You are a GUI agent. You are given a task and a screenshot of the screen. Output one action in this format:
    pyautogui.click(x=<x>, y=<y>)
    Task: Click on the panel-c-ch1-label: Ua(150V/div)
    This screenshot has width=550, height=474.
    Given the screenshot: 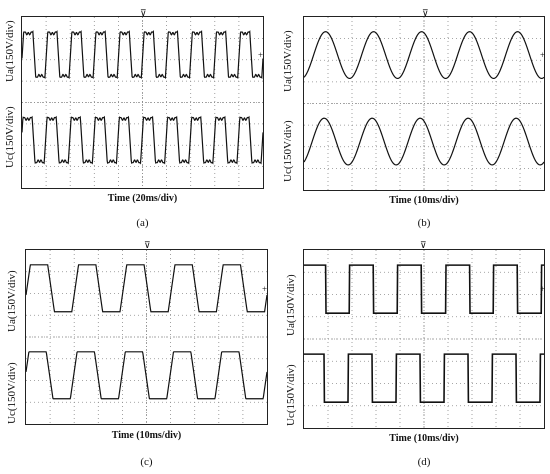 What is the action you would take?
    pyautogui.click(x=12, y=301)
    